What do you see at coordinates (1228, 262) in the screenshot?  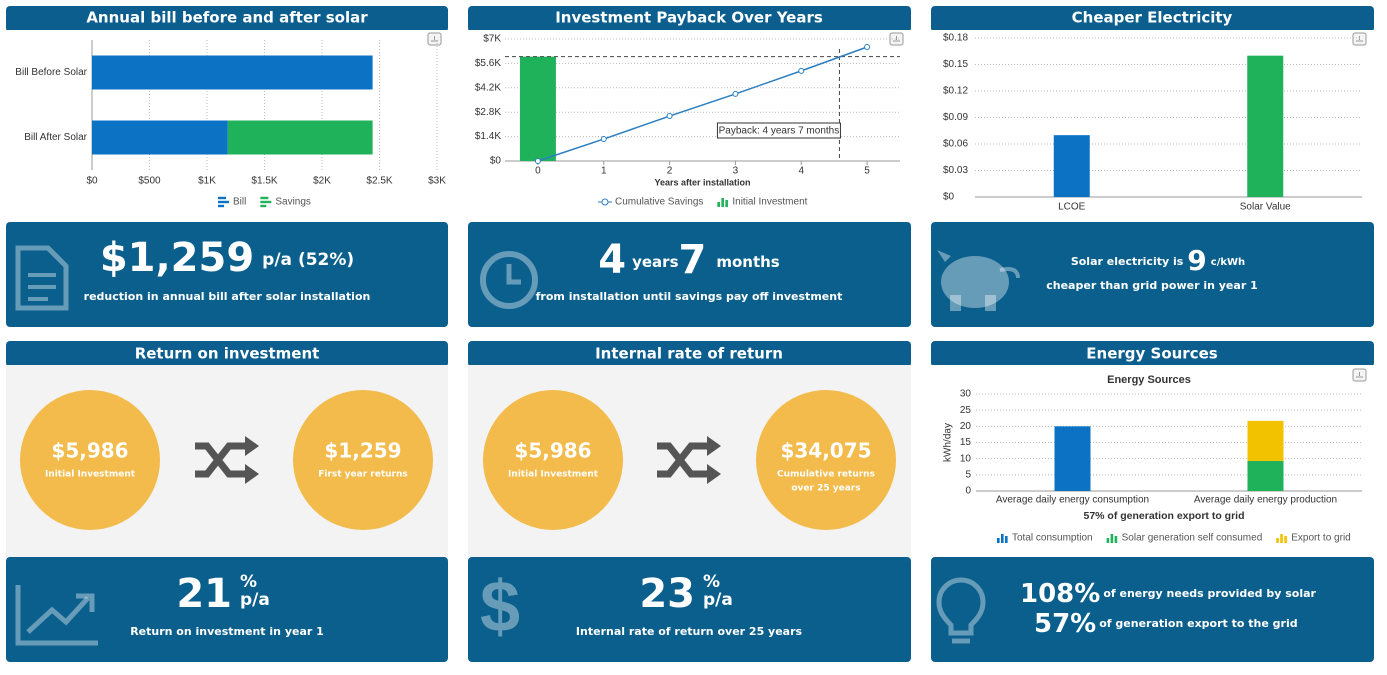 I see `kpi-unit: c/kWh` at bounding box center [1228, 262].